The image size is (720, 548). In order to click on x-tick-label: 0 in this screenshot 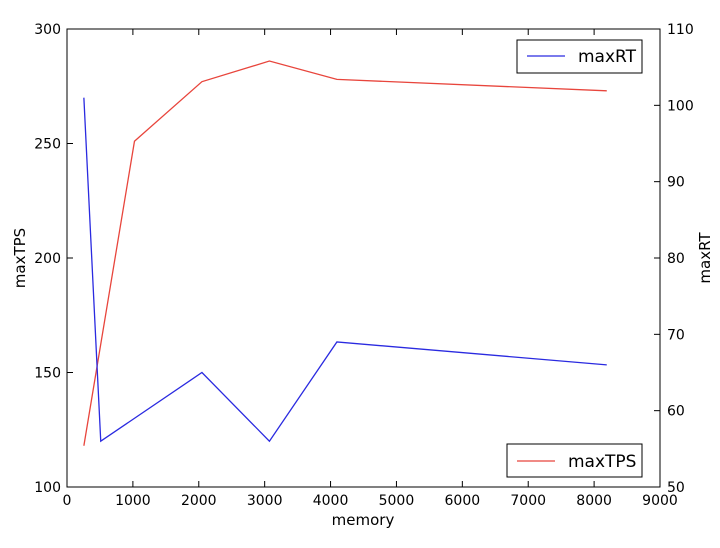, I will do `click(67, 501)`.